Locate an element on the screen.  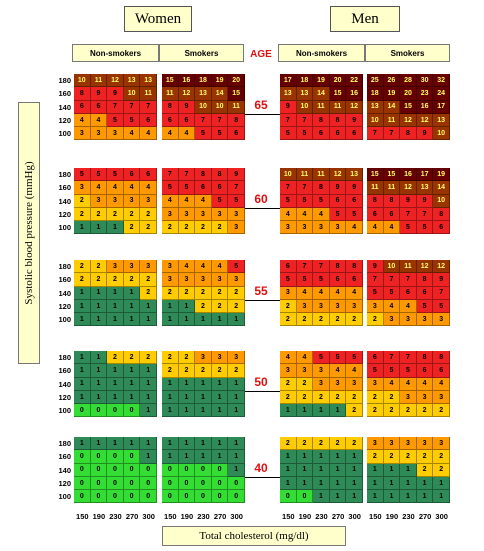
bp-row-label: 120 is located at coordinates (64, 483).